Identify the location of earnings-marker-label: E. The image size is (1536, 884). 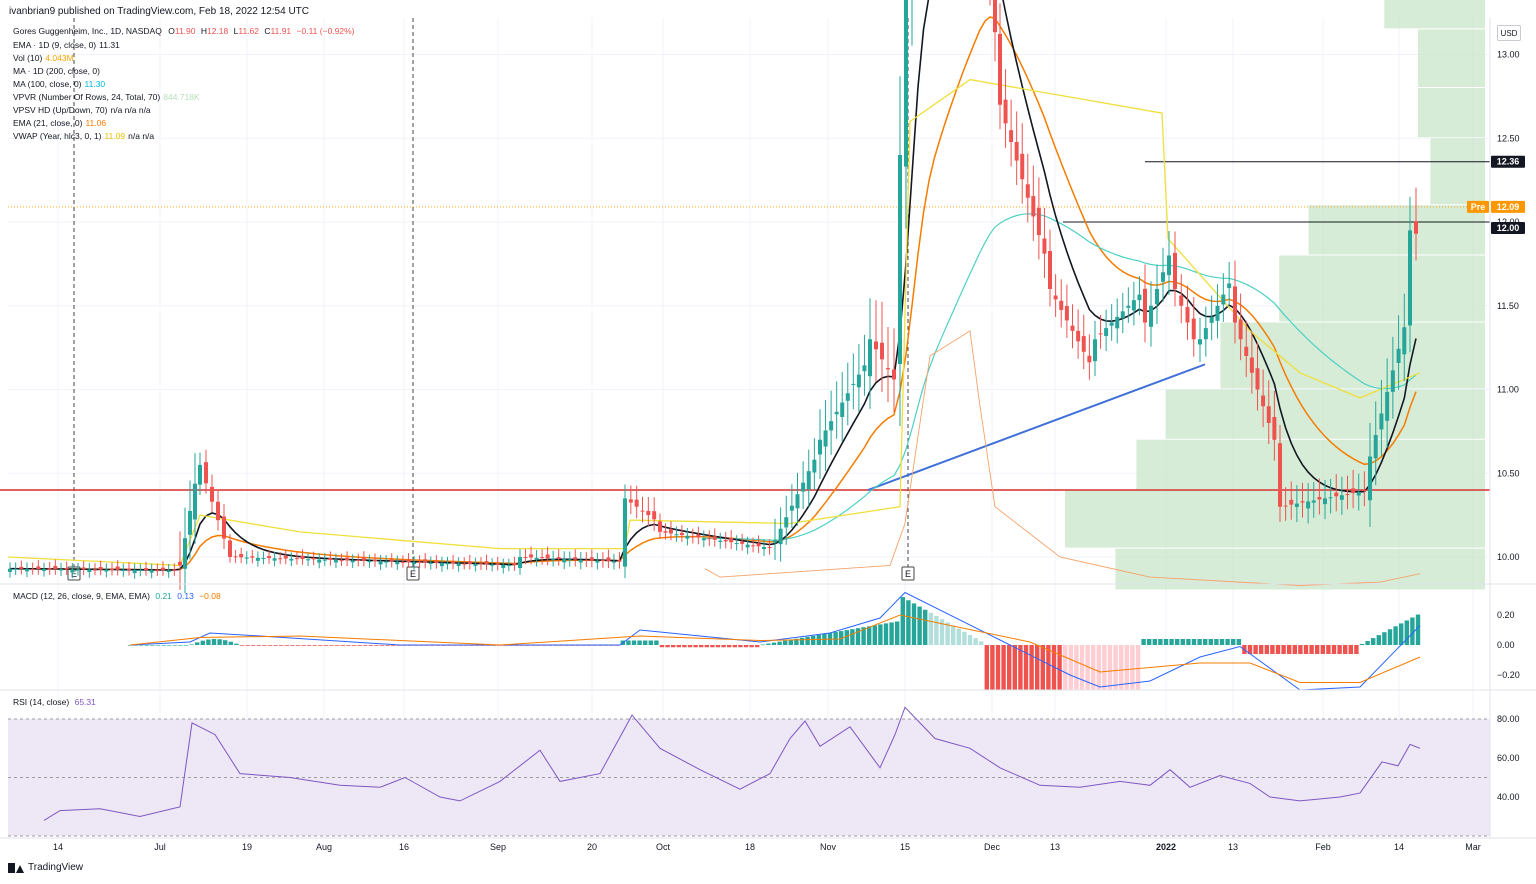
(413, 574).